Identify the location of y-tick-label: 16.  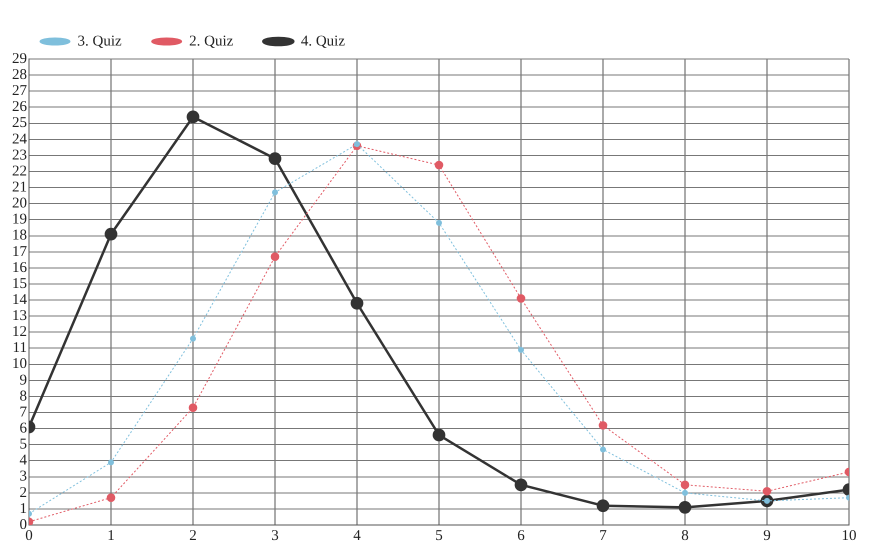
(20, 268).